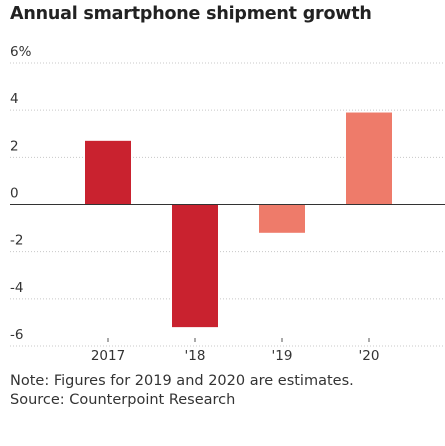 The height and width of the screenshot is (446, 445). I want to click on bar-'18, so click(195, 266).